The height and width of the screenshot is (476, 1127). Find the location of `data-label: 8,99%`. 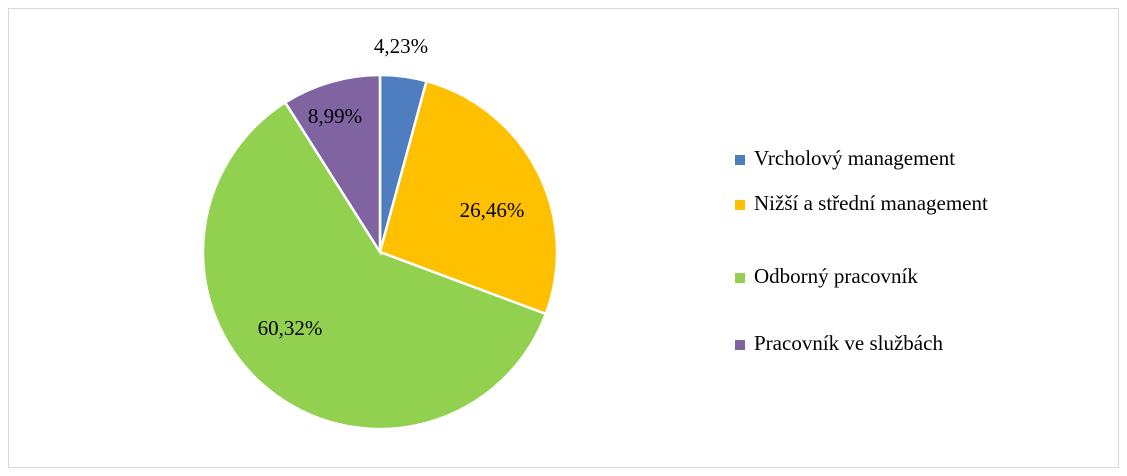

data-label: 8,99% is located at coordinates (335, 116).